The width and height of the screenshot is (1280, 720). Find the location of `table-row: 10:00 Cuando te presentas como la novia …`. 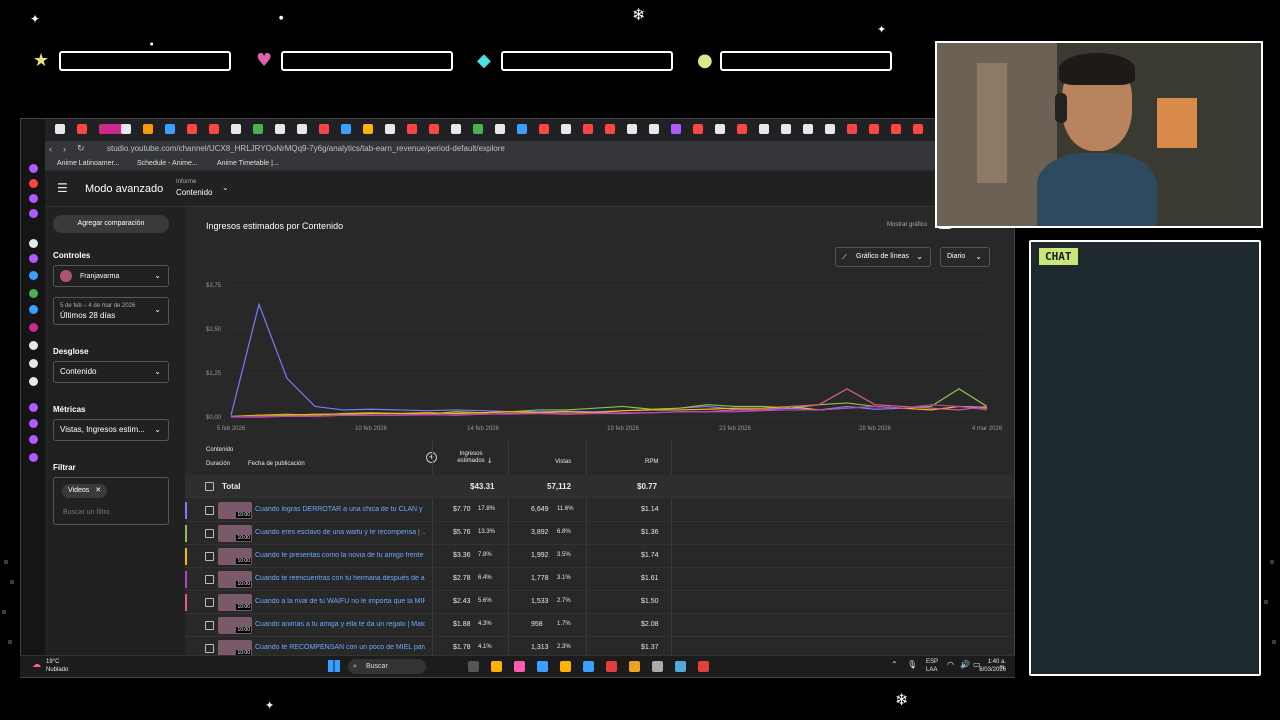

table-row: 10:00 Cuando te presentas como la novia … is located at coordinates (599, 556).